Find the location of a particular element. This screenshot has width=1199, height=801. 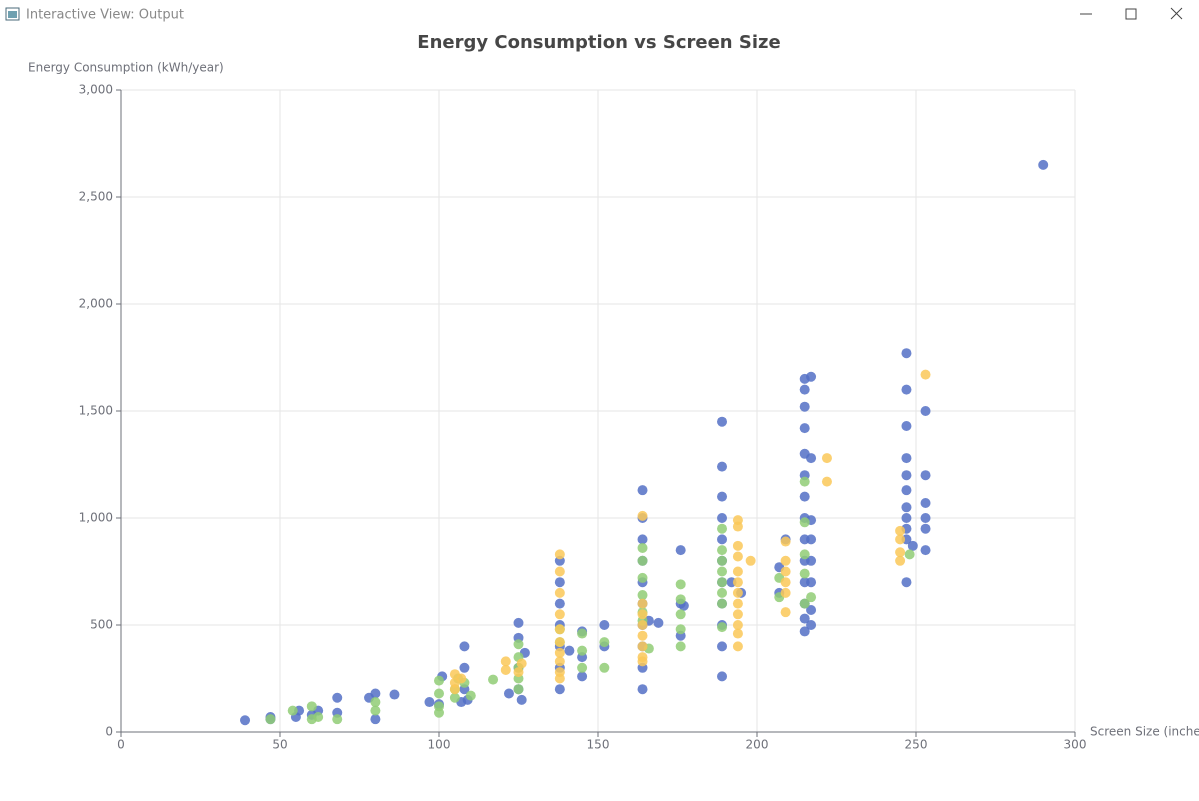

x-axis-label: Screen Size (inches) is located at coordinates (1144, 732).